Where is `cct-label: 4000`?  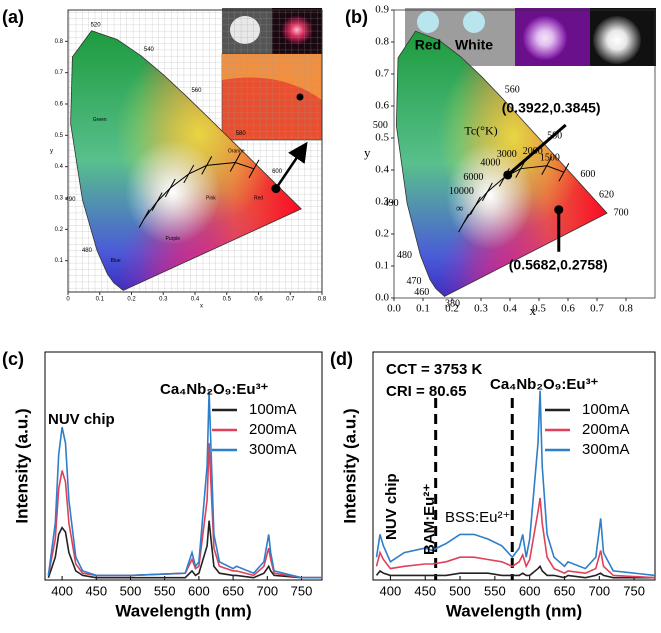 cct-label: 4000 is located at coordinates (490, 163).